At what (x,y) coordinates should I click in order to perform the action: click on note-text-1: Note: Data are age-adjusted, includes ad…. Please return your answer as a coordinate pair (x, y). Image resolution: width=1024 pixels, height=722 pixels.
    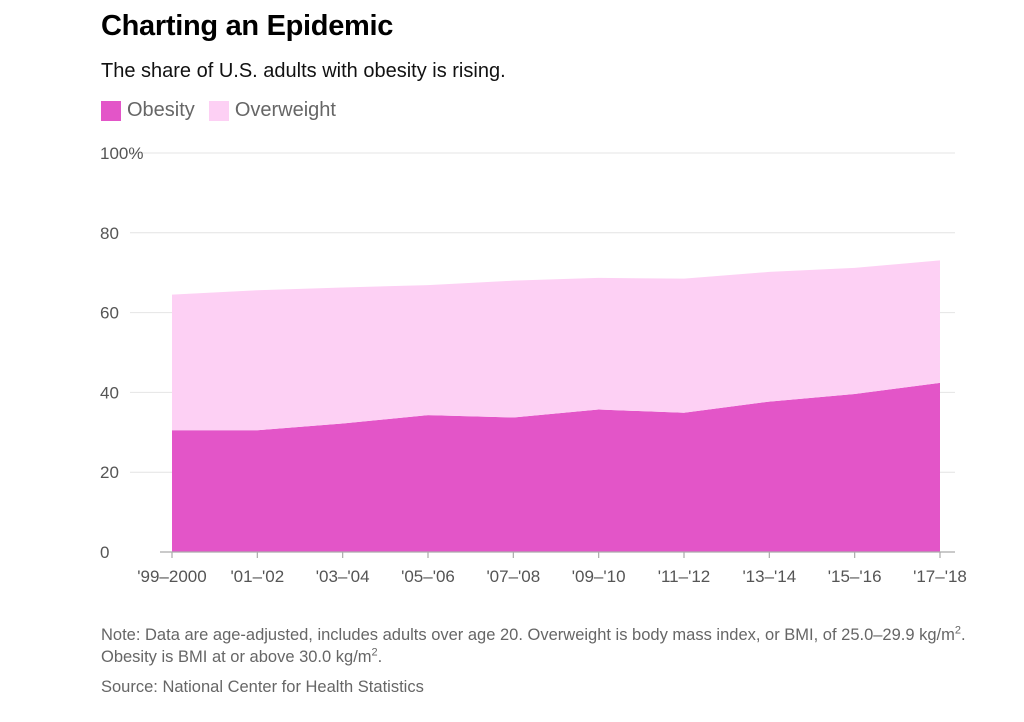
    Looking at the image, I should click on (528, 635).